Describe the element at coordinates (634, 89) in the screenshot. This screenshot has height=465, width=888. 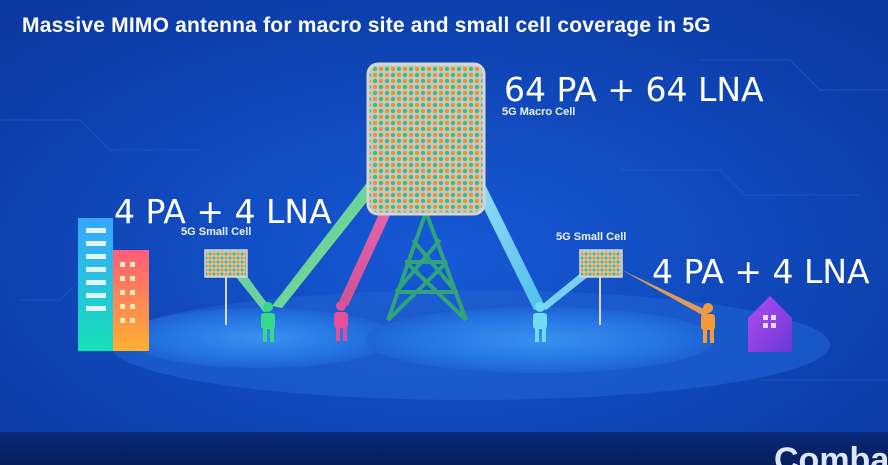
I see `macro-pa-lna-annotation: 64 PA + 64 LNA` at that location.